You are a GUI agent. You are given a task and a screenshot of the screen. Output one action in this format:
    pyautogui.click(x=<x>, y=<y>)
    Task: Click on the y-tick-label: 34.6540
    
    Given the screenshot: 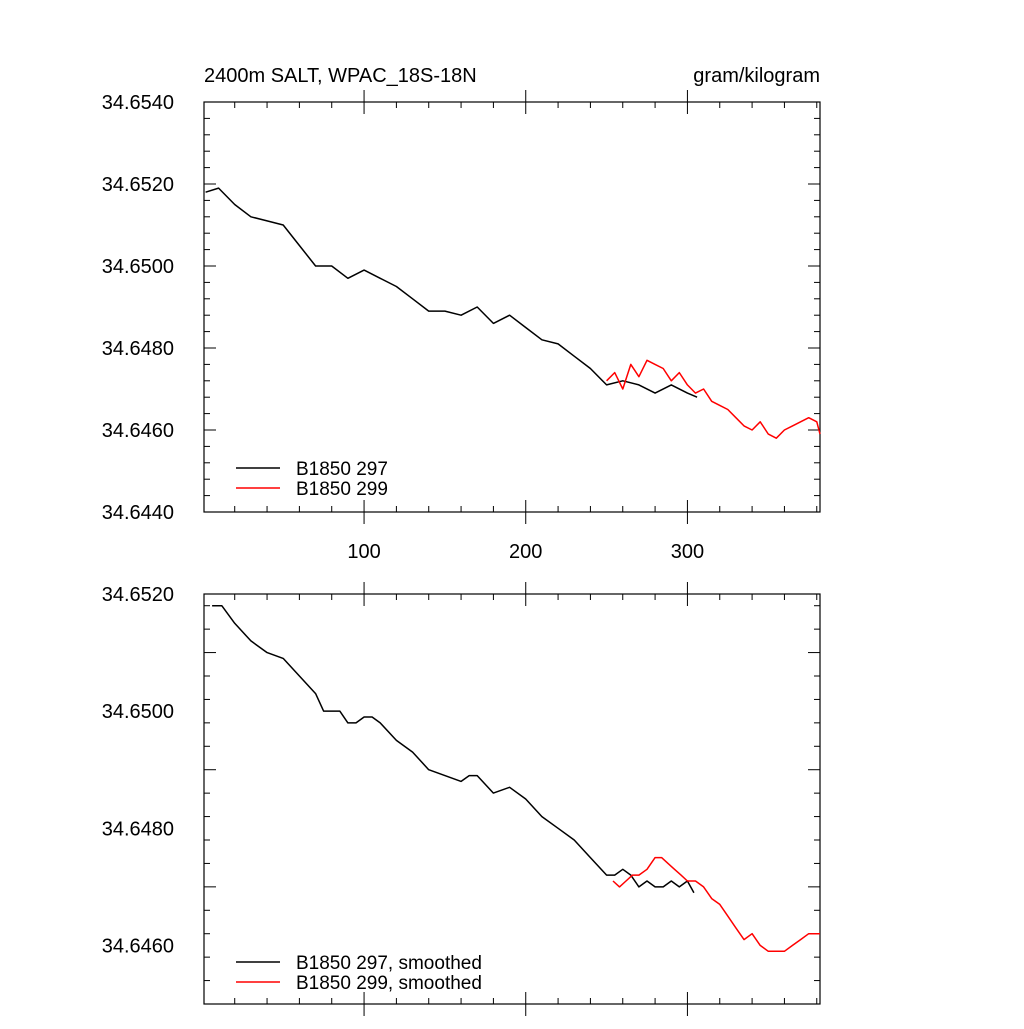 What is the action you would take?
    pyautogui.click(x=138, y=103)
    